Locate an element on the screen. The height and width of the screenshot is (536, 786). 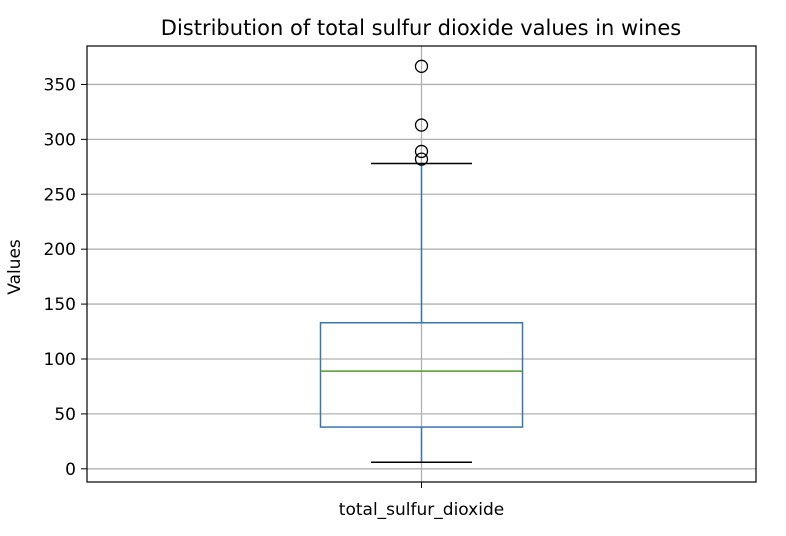
y-tick-label: 300 is located at coordinates (60, 140).